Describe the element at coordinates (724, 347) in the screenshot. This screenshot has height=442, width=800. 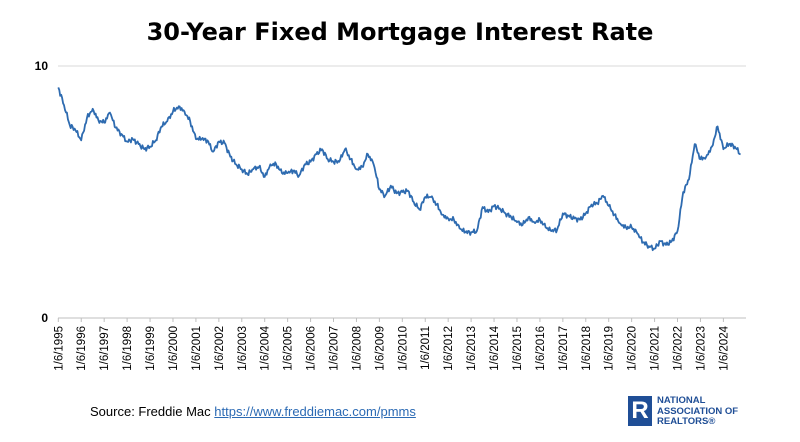
I see `x-tick-label: 1/6/2024` at that location.